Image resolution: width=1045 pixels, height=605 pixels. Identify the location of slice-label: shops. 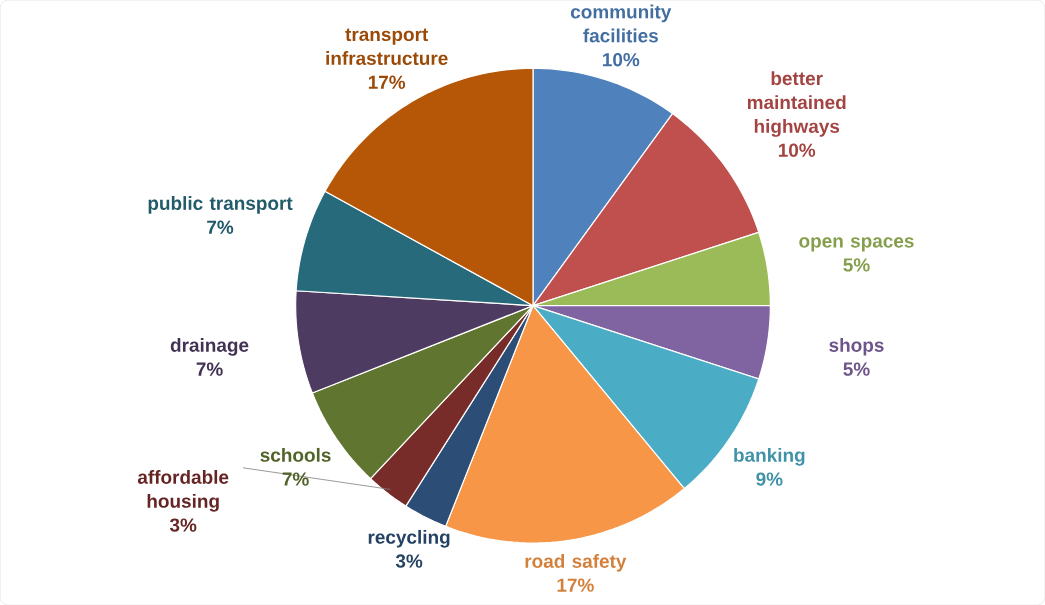
(856, 346).